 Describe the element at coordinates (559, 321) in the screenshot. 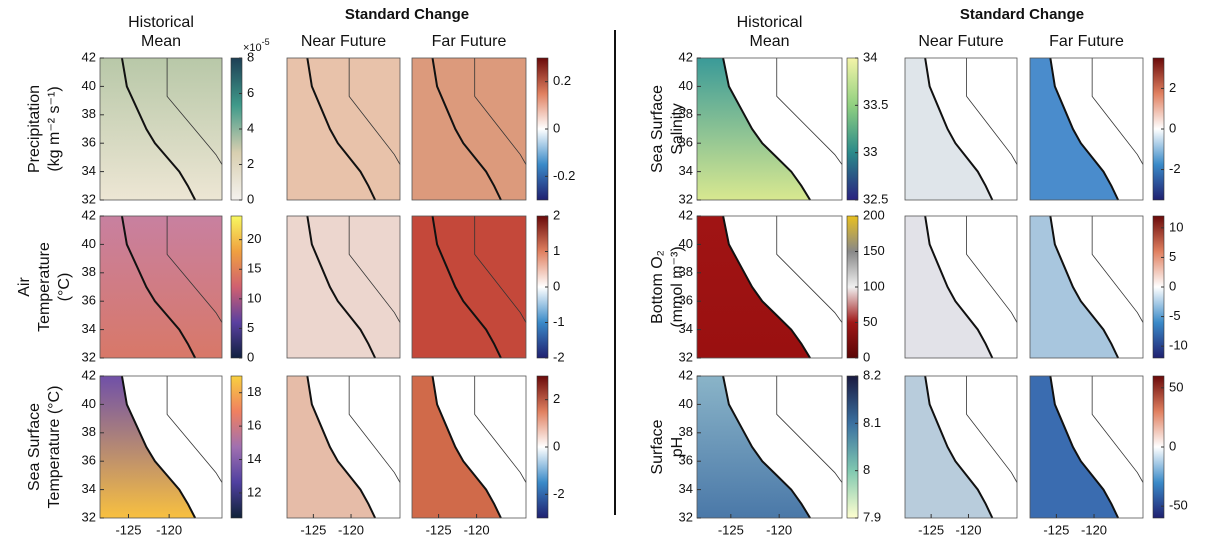

I see `colorbar-tick-label: -1` at that location.